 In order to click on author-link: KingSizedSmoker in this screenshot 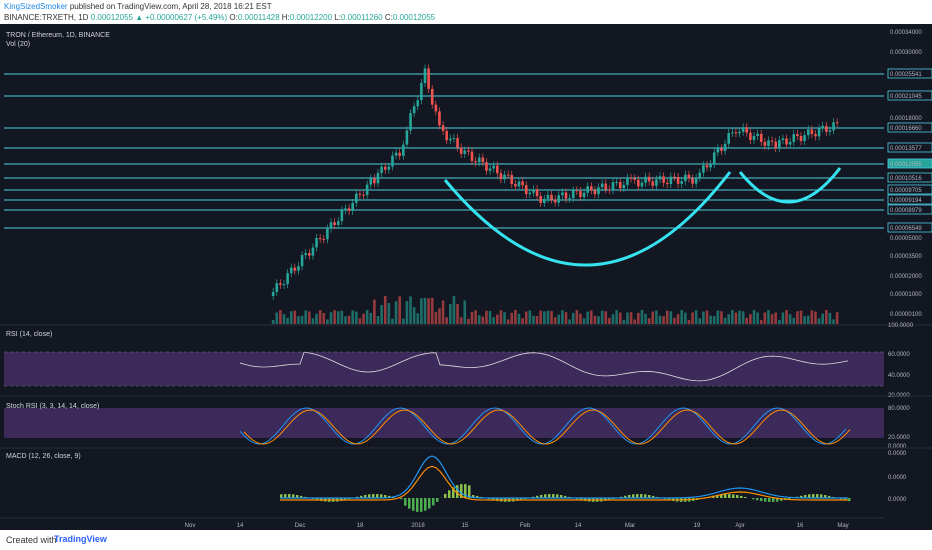, I will do `click(36, 6)`.